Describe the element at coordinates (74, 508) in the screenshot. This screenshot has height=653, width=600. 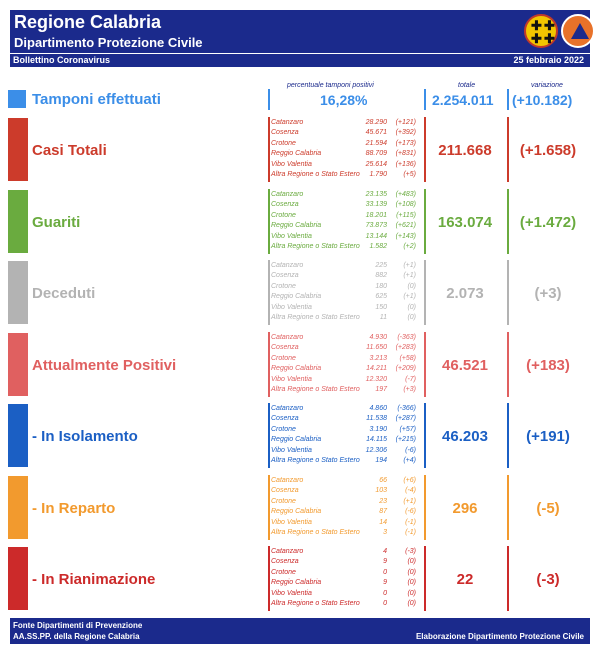
I see `in-reparto-title: - In Reparto` at that location.